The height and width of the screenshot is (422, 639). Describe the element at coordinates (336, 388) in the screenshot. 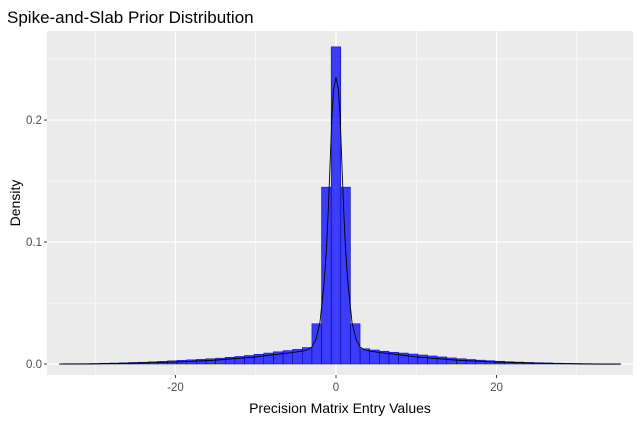

I see `x-tick-label: 0` at that location.